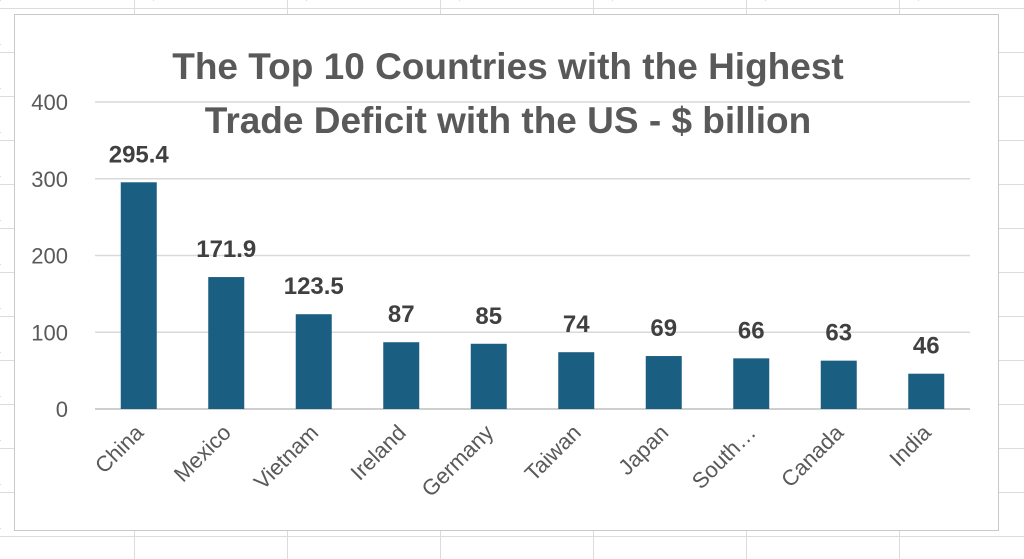 Image resolution: width=1024 pixels, height=559 pixels. I want to click on x-tick-label: Japan, so click(643, 450).